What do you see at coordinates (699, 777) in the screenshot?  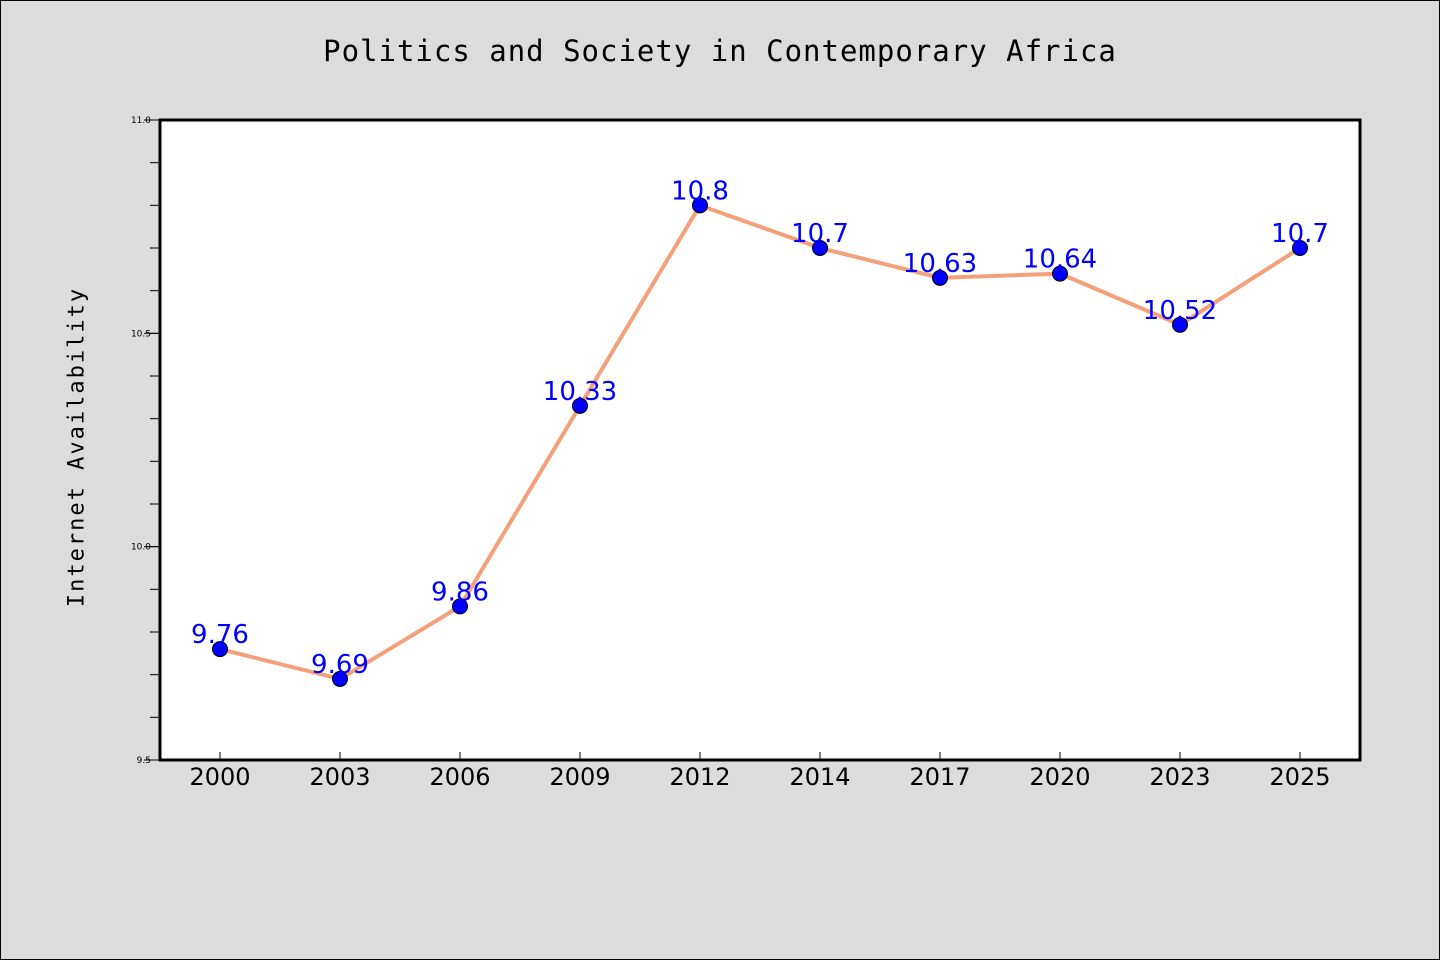 I see `x-tick-label: 2012` at bounding box center [699, 777].